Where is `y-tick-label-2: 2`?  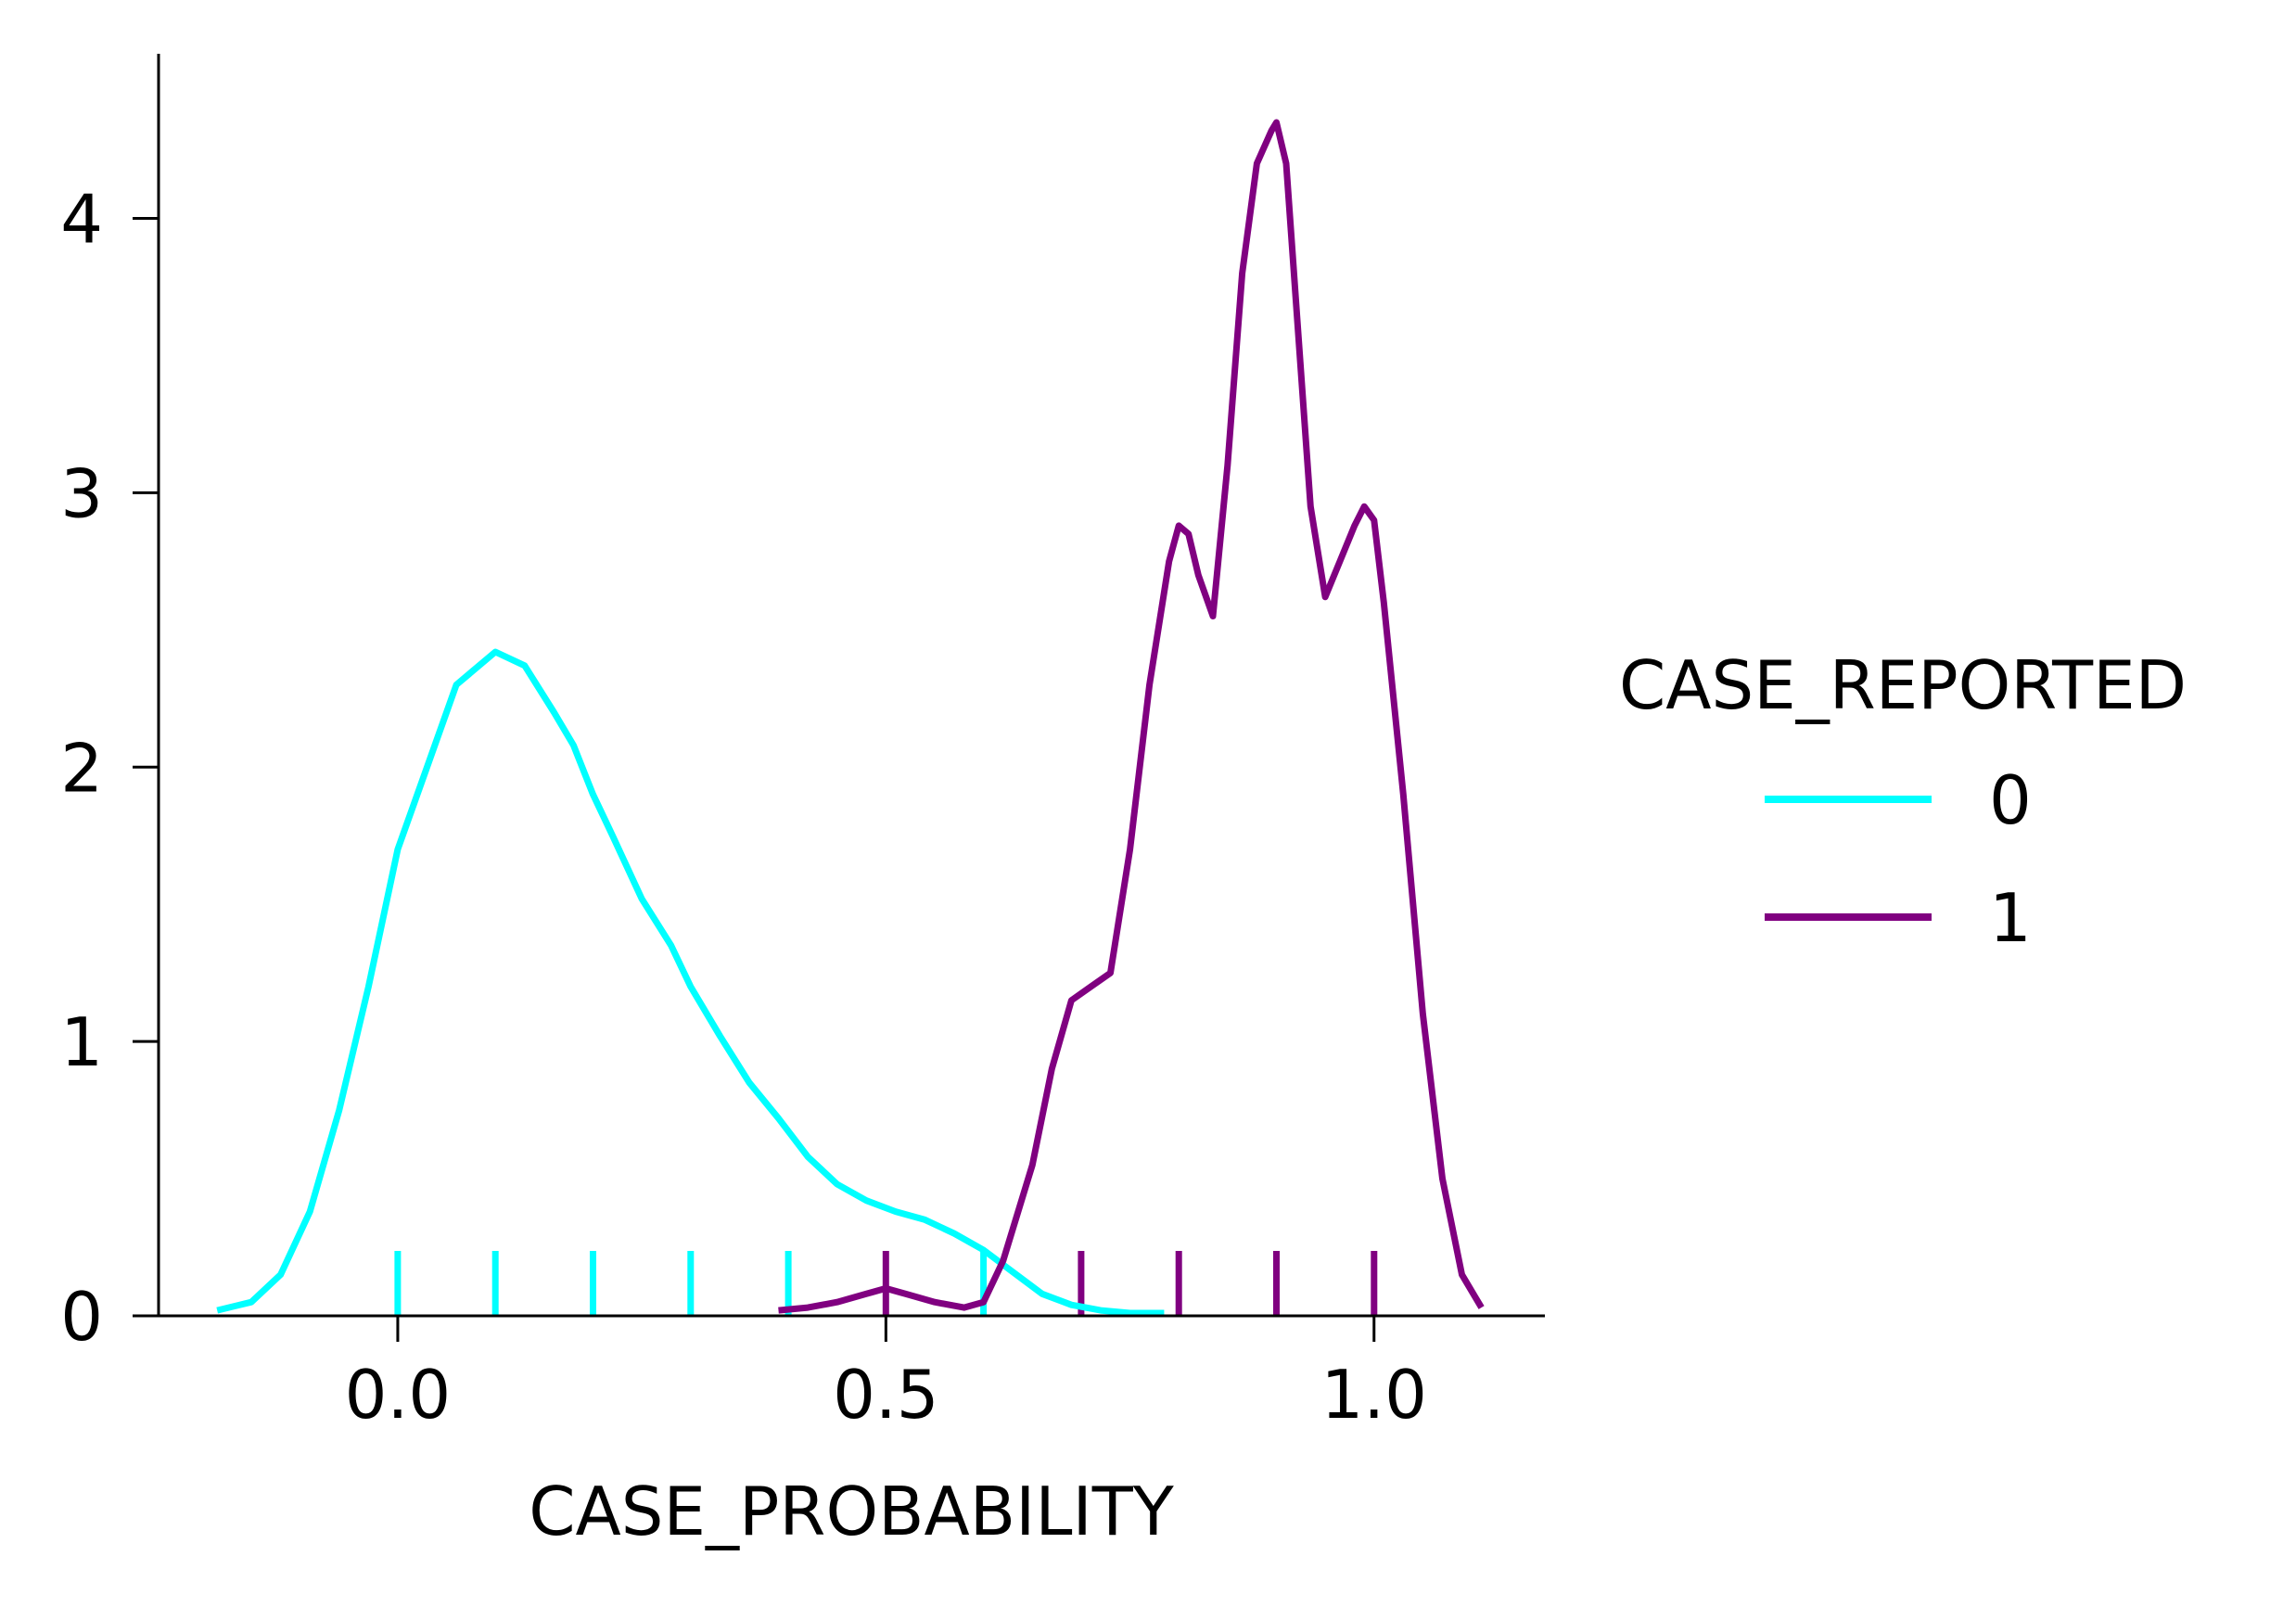 y-tick-label-2: 2 is located at coordinates (81, 768).